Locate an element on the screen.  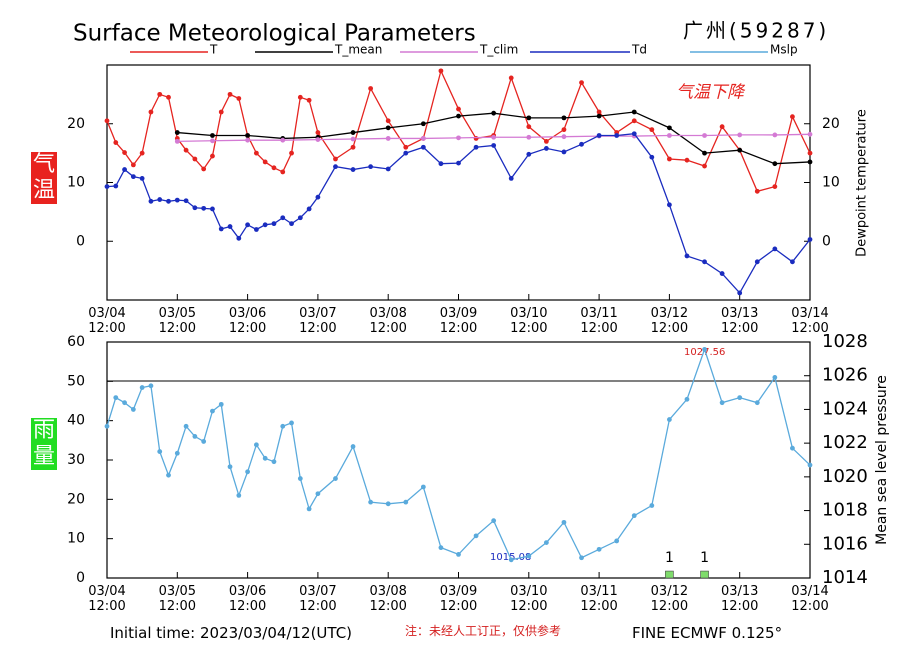
x-tick-label: 03/14 12:00 is located at coordinates (810, 321).